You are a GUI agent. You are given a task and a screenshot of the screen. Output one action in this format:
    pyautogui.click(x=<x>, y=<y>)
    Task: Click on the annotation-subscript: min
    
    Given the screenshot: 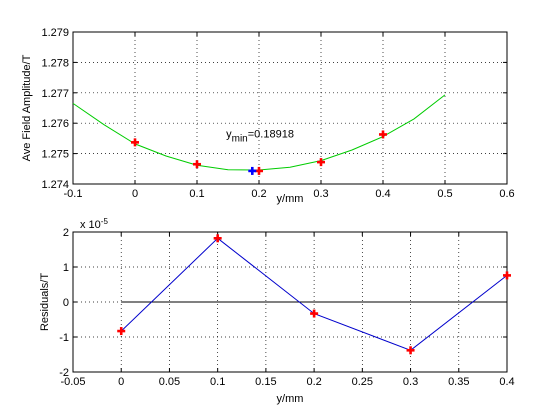 What is the action you would take?
    pyautogui.click(x=240, y=138)
    